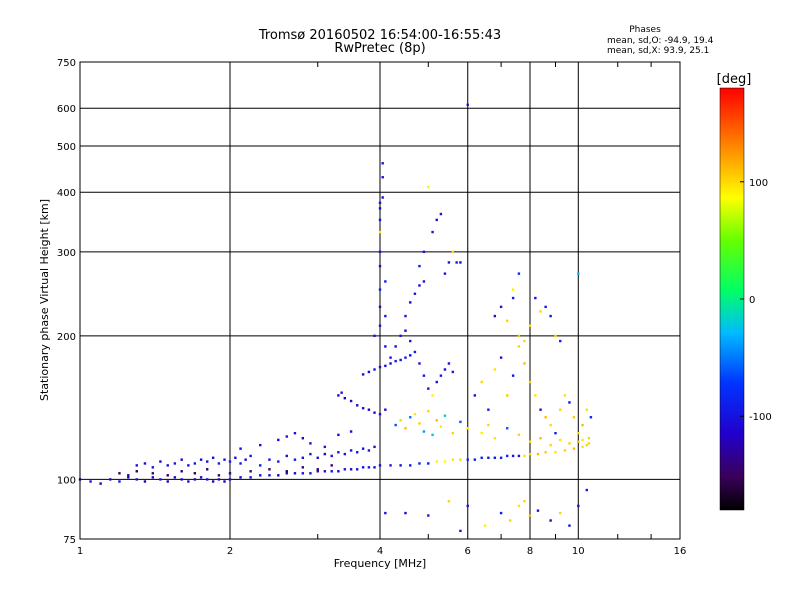 This screenshot has width=800, height=604. Describe the element at coordinates (760, 417) in the screenshot. I see `colorbar-tick-label: -100` at that location.